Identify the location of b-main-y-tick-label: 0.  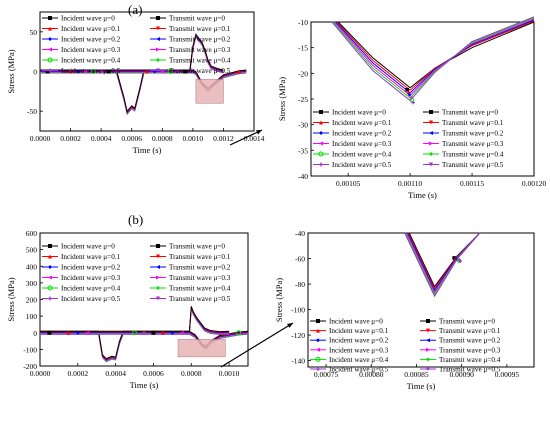
(35, 333).